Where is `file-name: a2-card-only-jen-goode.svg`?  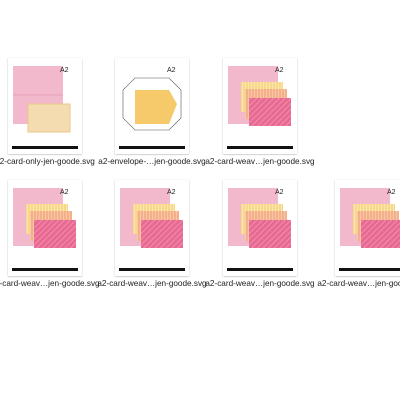
file-name: a2-card-only-jen-goode.svg is located at coordinates (47, 161).